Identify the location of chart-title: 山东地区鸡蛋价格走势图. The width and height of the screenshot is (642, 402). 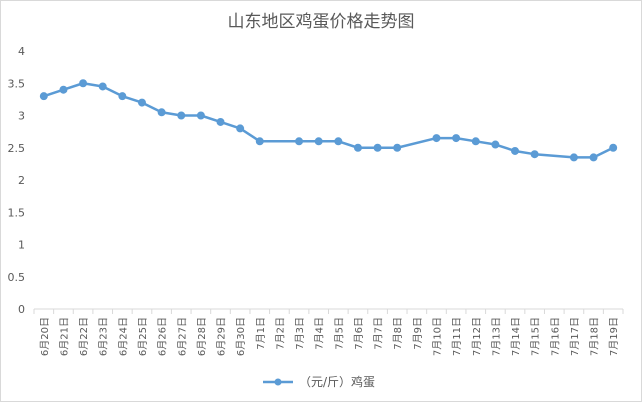
(321, 22).